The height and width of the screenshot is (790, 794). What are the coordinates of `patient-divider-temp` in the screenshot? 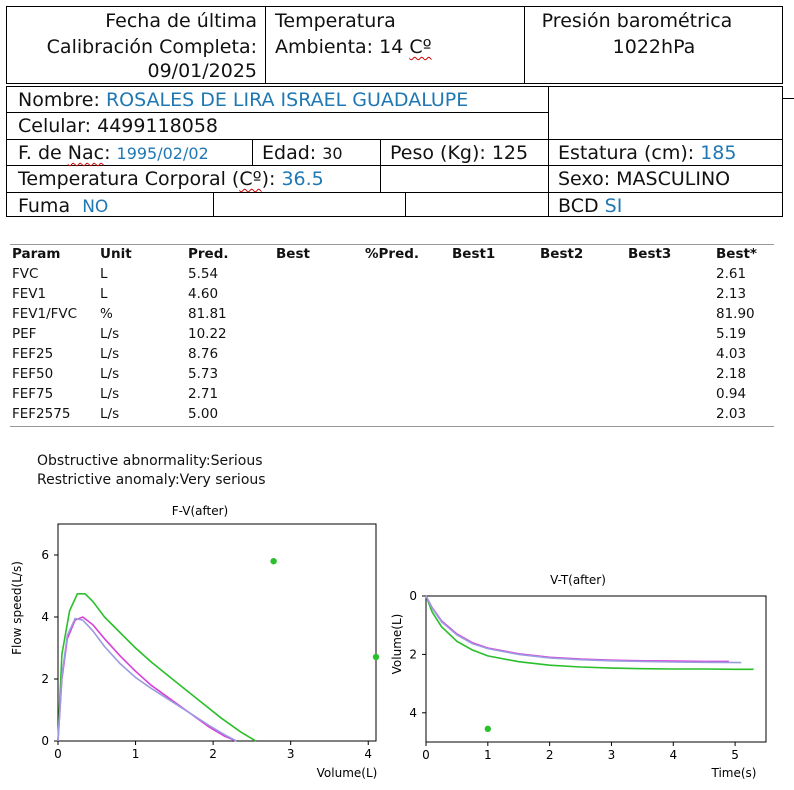 It's located at (380, 178).